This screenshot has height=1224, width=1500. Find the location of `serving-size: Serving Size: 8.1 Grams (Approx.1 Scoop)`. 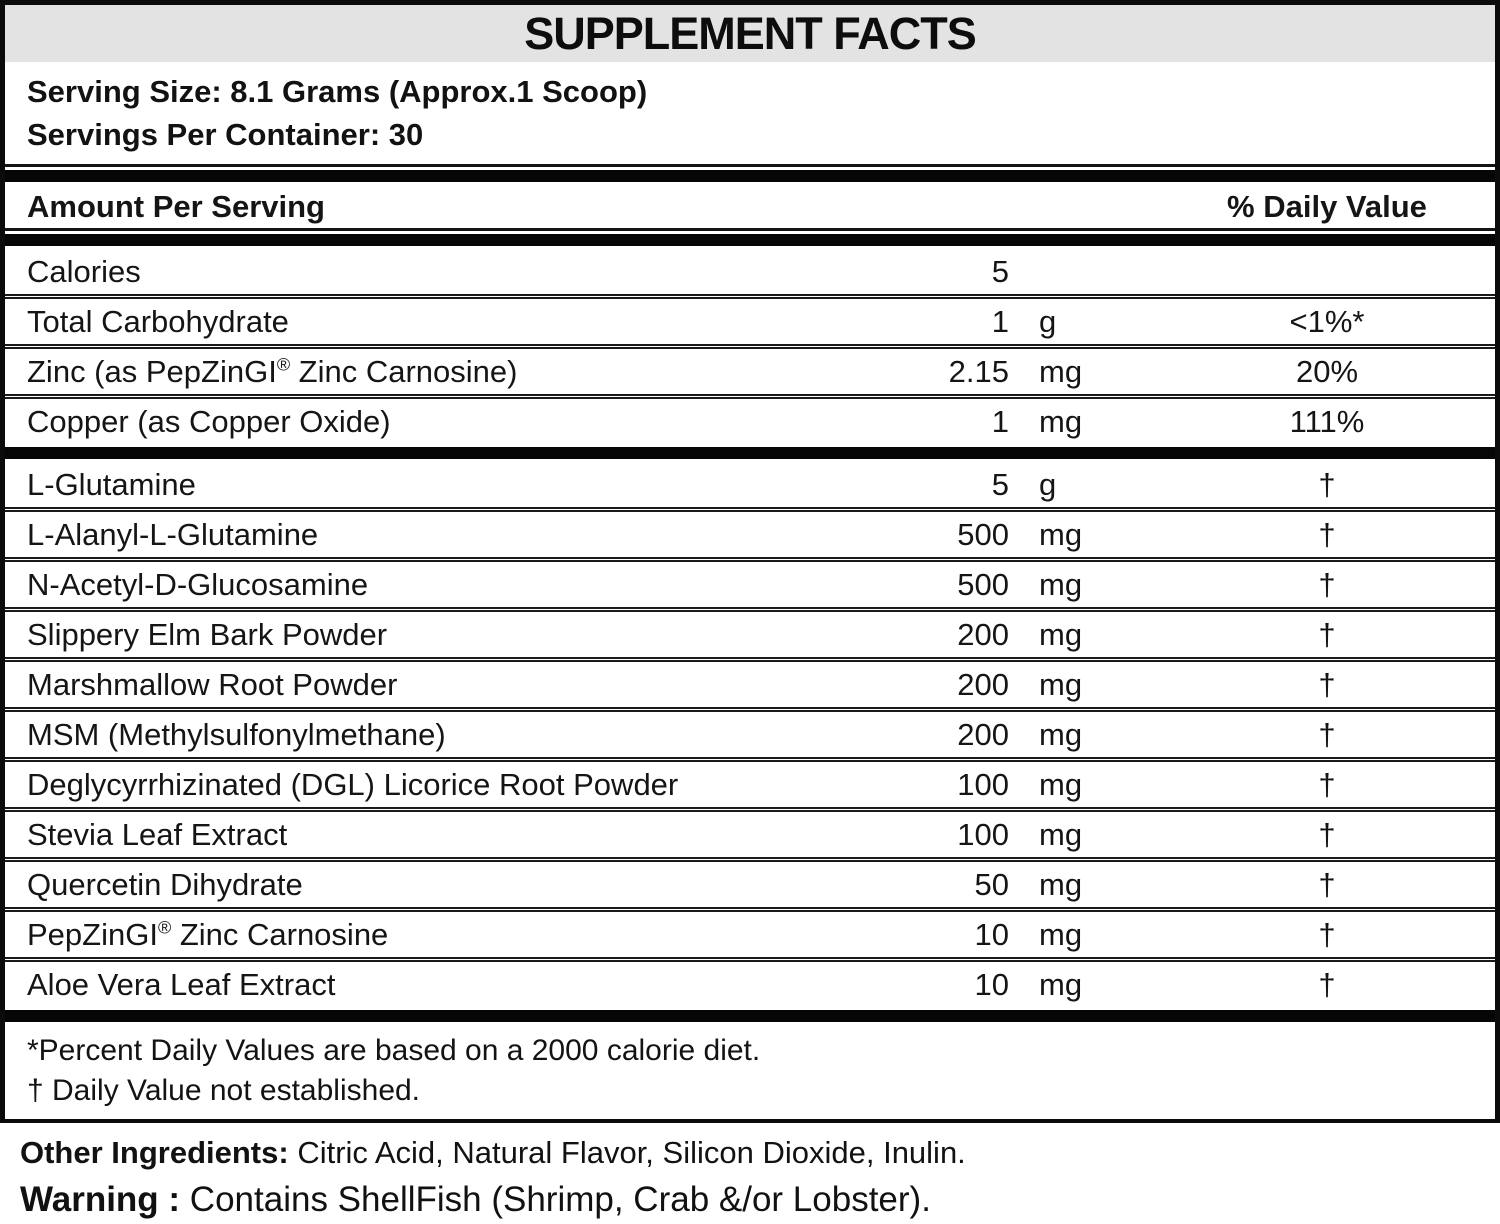

serving-size: Serving Size: 8.1 Grams (Approx.1 Scoop) is located at coordinates (337, 91).